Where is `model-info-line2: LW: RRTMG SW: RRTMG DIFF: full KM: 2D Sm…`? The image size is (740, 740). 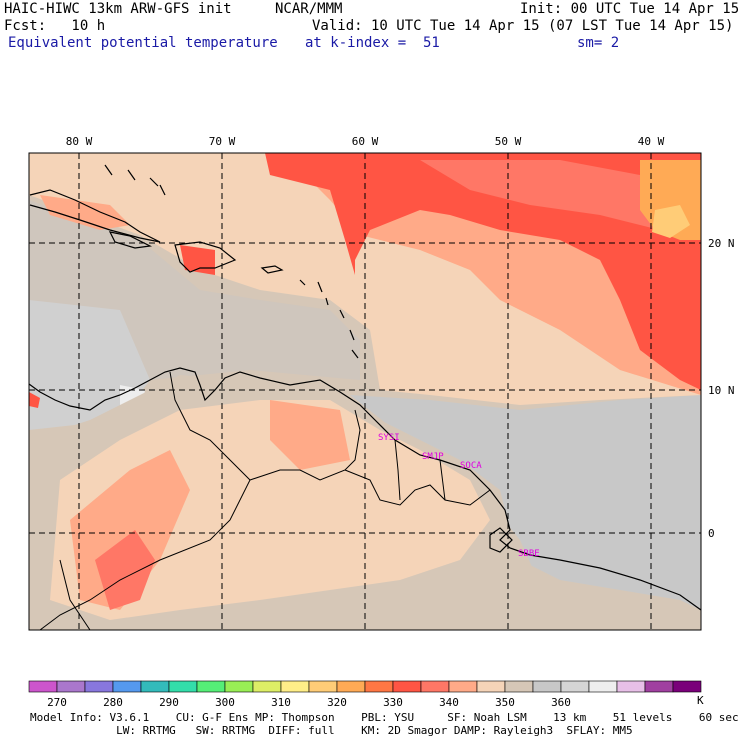
model-info-line2: LW: RRTMG SW: RRTMG DIFF: full KM: 2D Sm… is located at coordinates (331, 730).